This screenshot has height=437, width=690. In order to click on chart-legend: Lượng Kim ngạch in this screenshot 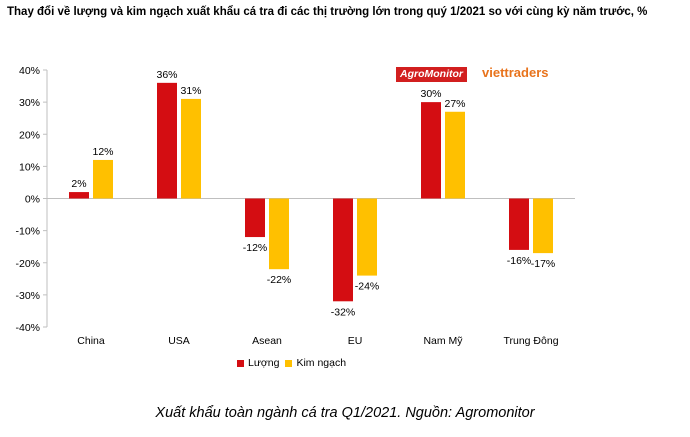, I will do `click(294, 363)`.